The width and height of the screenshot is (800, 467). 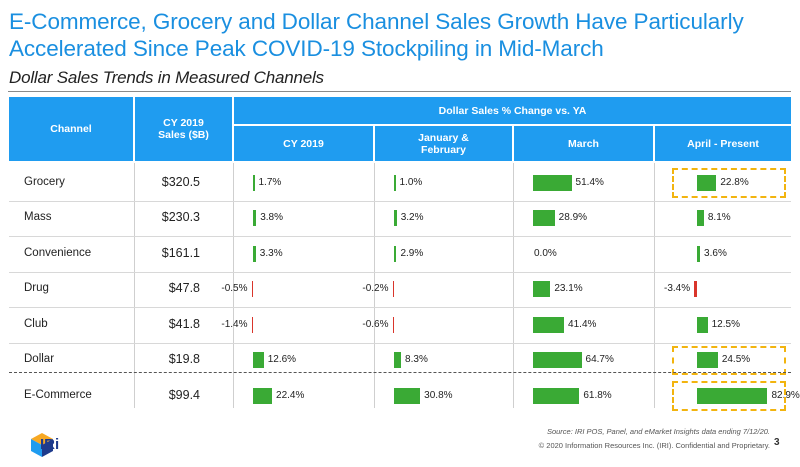 What do you see at coordinates (545, 253) in the screenshot?
I see `value-label: 0.0%` at bounding box center [545, 253].